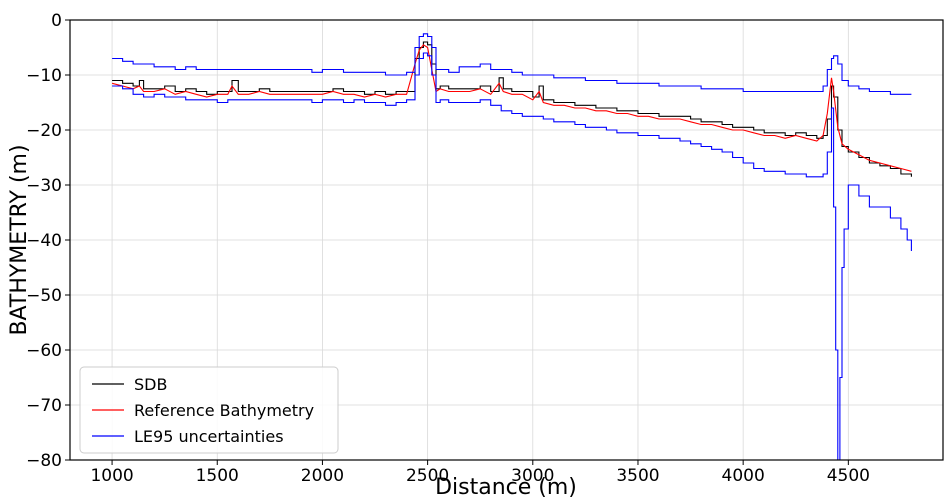 The height and width of the screenshot is (501, 945). I want to click on legend-label-reference: Reference Bathymetry, so click(224, 410).